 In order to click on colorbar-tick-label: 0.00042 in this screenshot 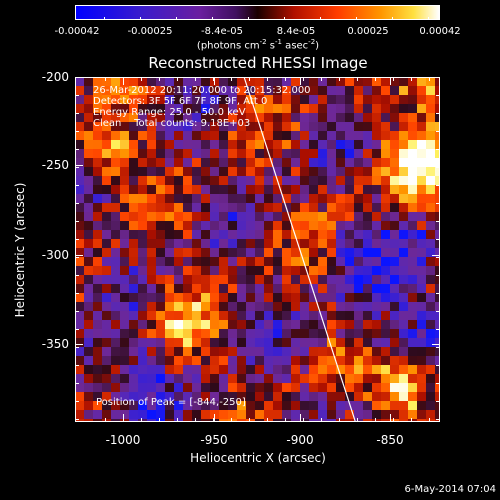, I will do `click(440, 31)`.